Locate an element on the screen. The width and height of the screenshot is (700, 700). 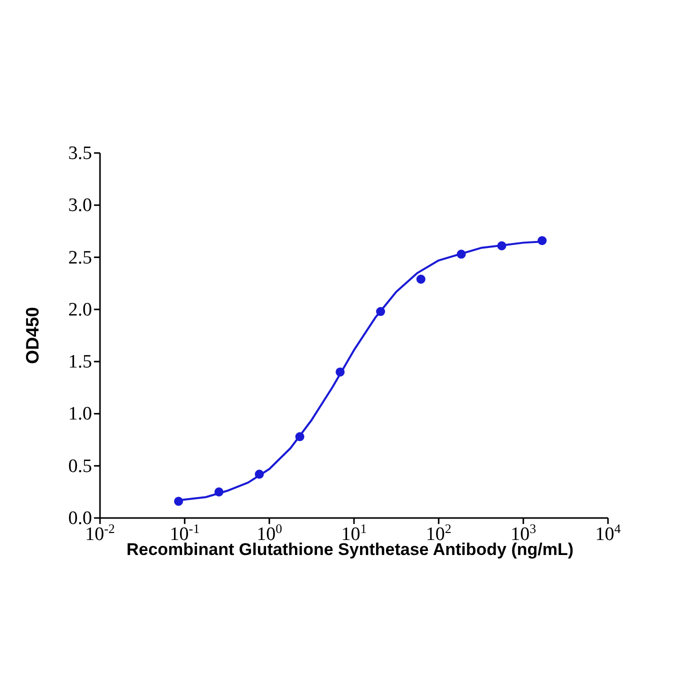
y-tick-label: 0.5 is located at coordinates (80, 466).